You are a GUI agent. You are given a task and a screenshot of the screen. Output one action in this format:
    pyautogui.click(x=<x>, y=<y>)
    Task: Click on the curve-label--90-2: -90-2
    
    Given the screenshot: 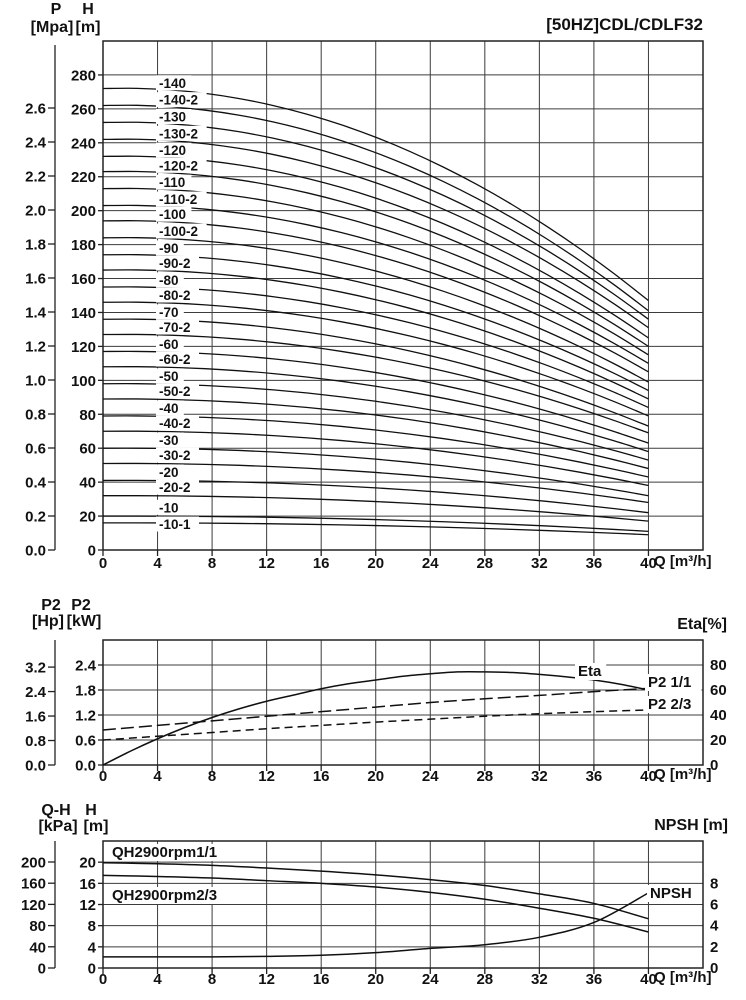 What is the action you would take?
    pyautogui.click(x=175, y=263)
    